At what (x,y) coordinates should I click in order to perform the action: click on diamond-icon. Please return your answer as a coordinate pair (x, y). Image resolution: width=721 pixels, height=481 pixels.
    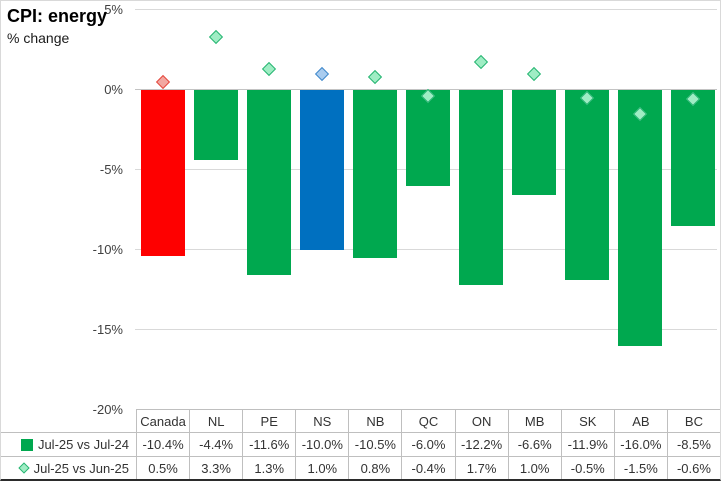
    Looking at the image, I should click on (23, 468).